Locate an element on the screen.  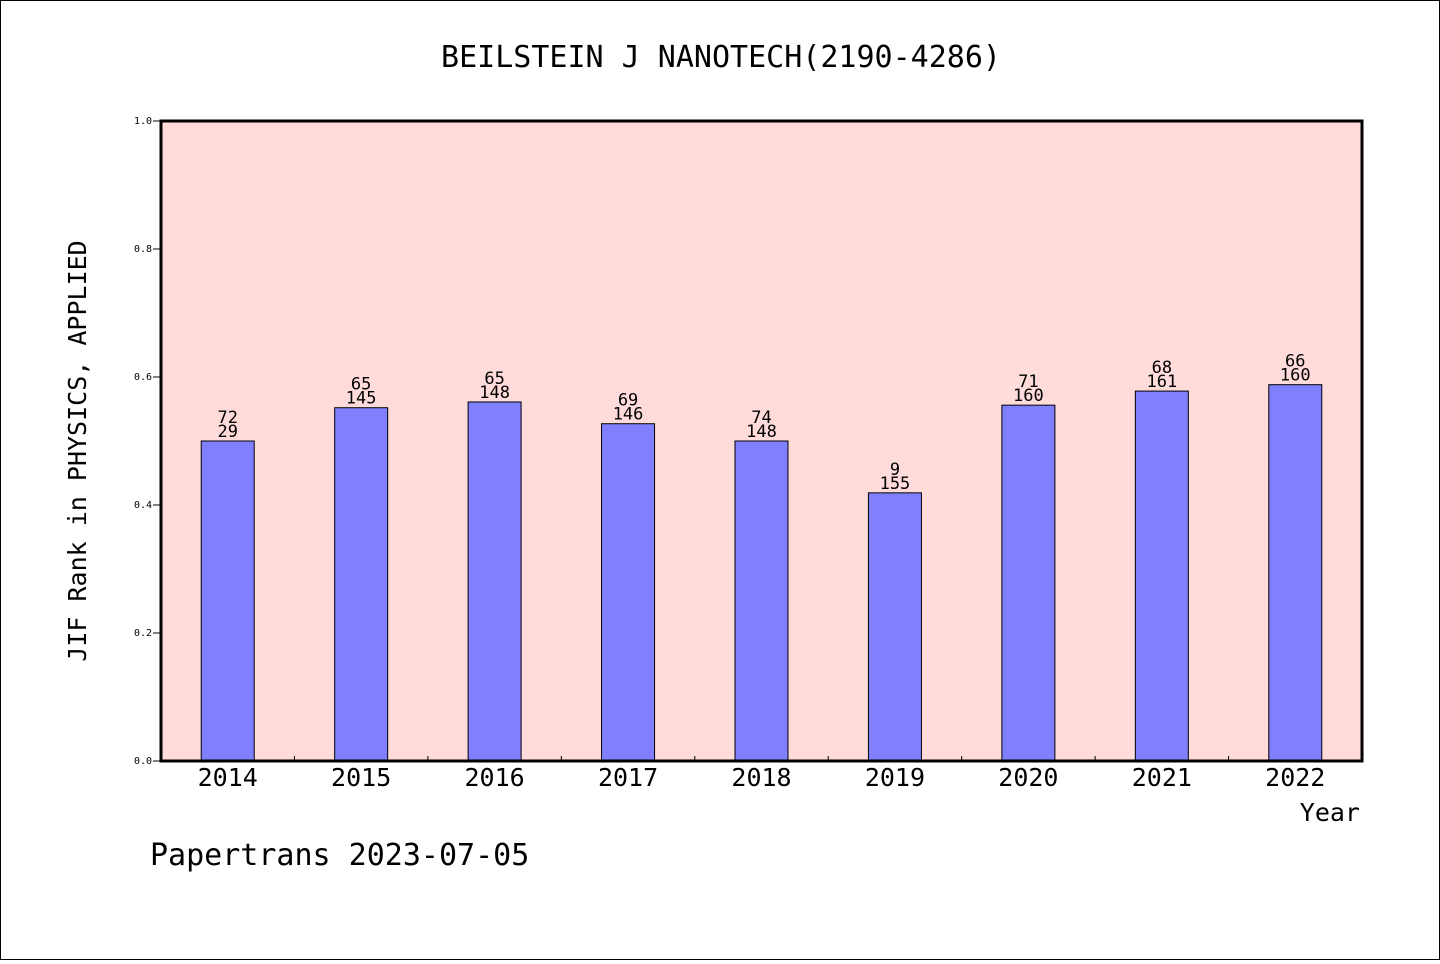
x-tick-label: 2018 is located at coordinates (761, 777).